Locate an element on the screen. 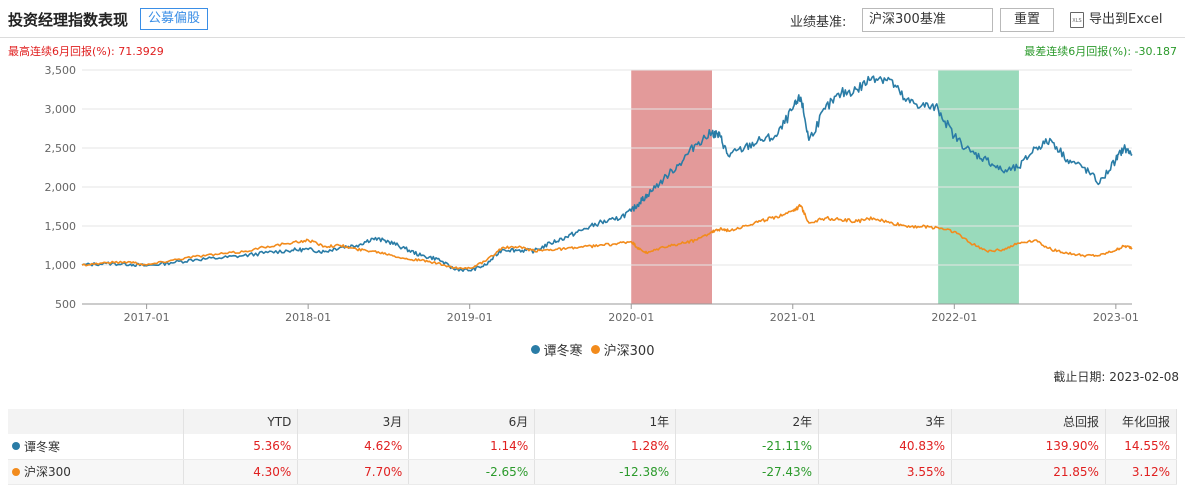 The width and height of the screenshot is (1185, 493). table-cell-value: 3.55% is located at coordinates (885, 472).